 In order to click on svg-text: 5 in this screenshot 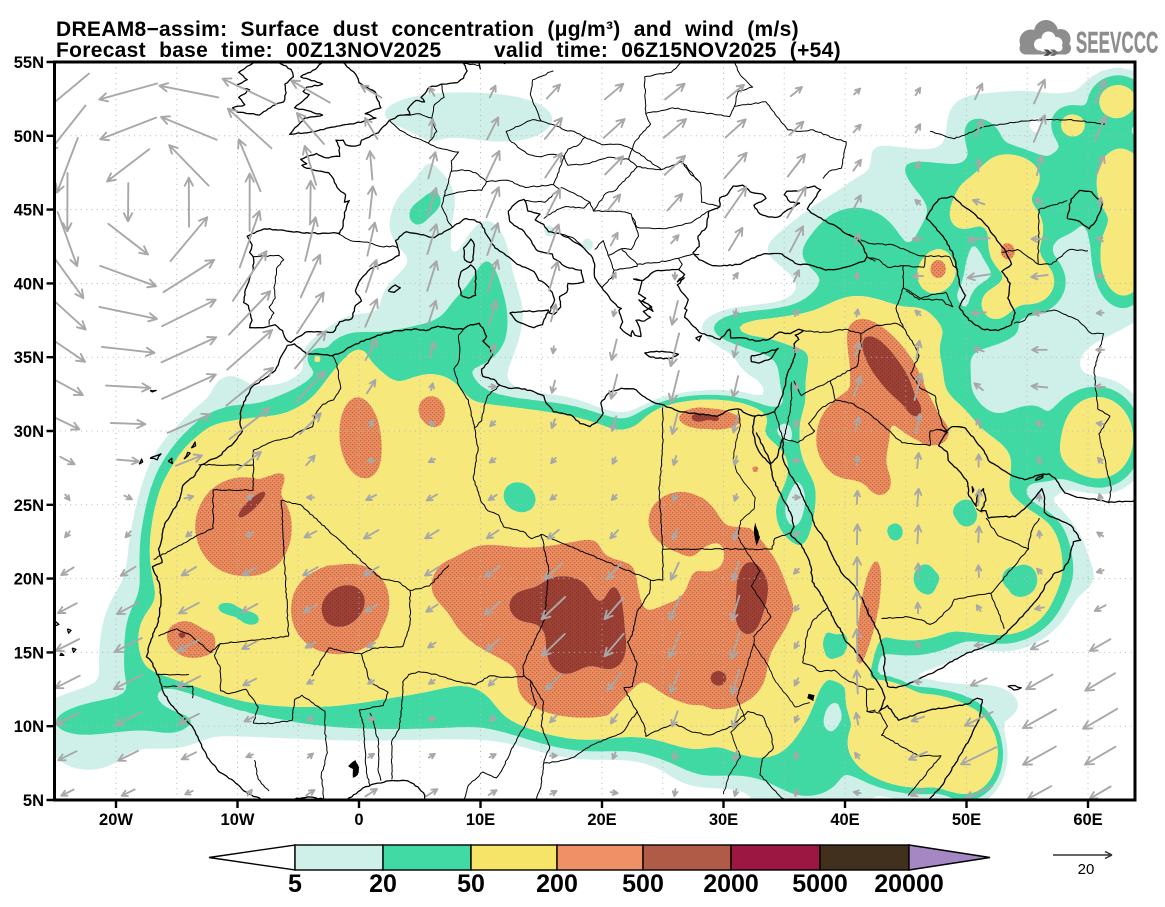, I will do `click(295, 884)`.